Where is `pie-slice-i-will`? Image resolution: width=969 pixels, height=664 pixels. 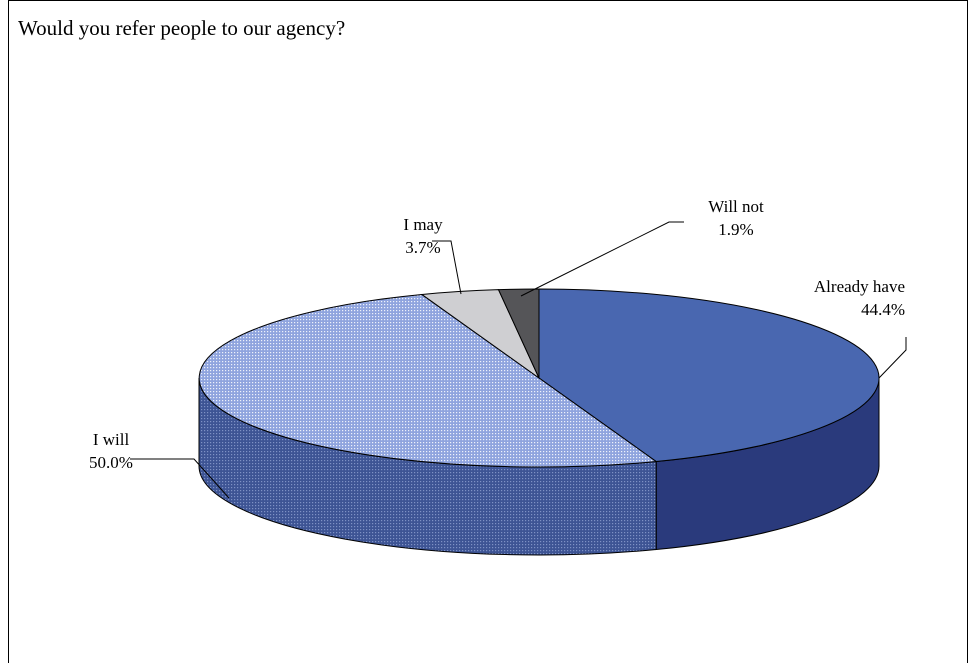 pie-slice-i-will is located at coordinates (428, 380).